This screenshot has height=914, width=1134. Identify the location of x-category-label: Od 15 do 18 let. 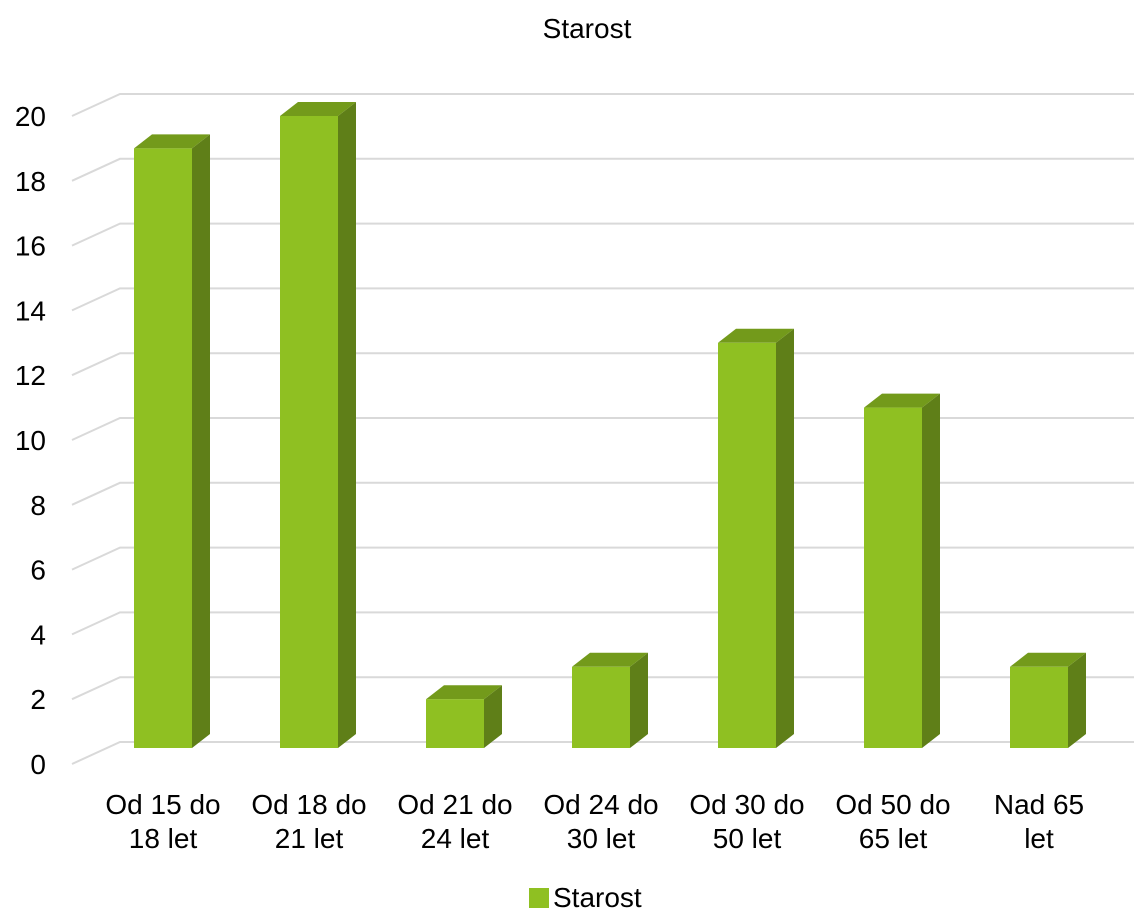
(162, 821).